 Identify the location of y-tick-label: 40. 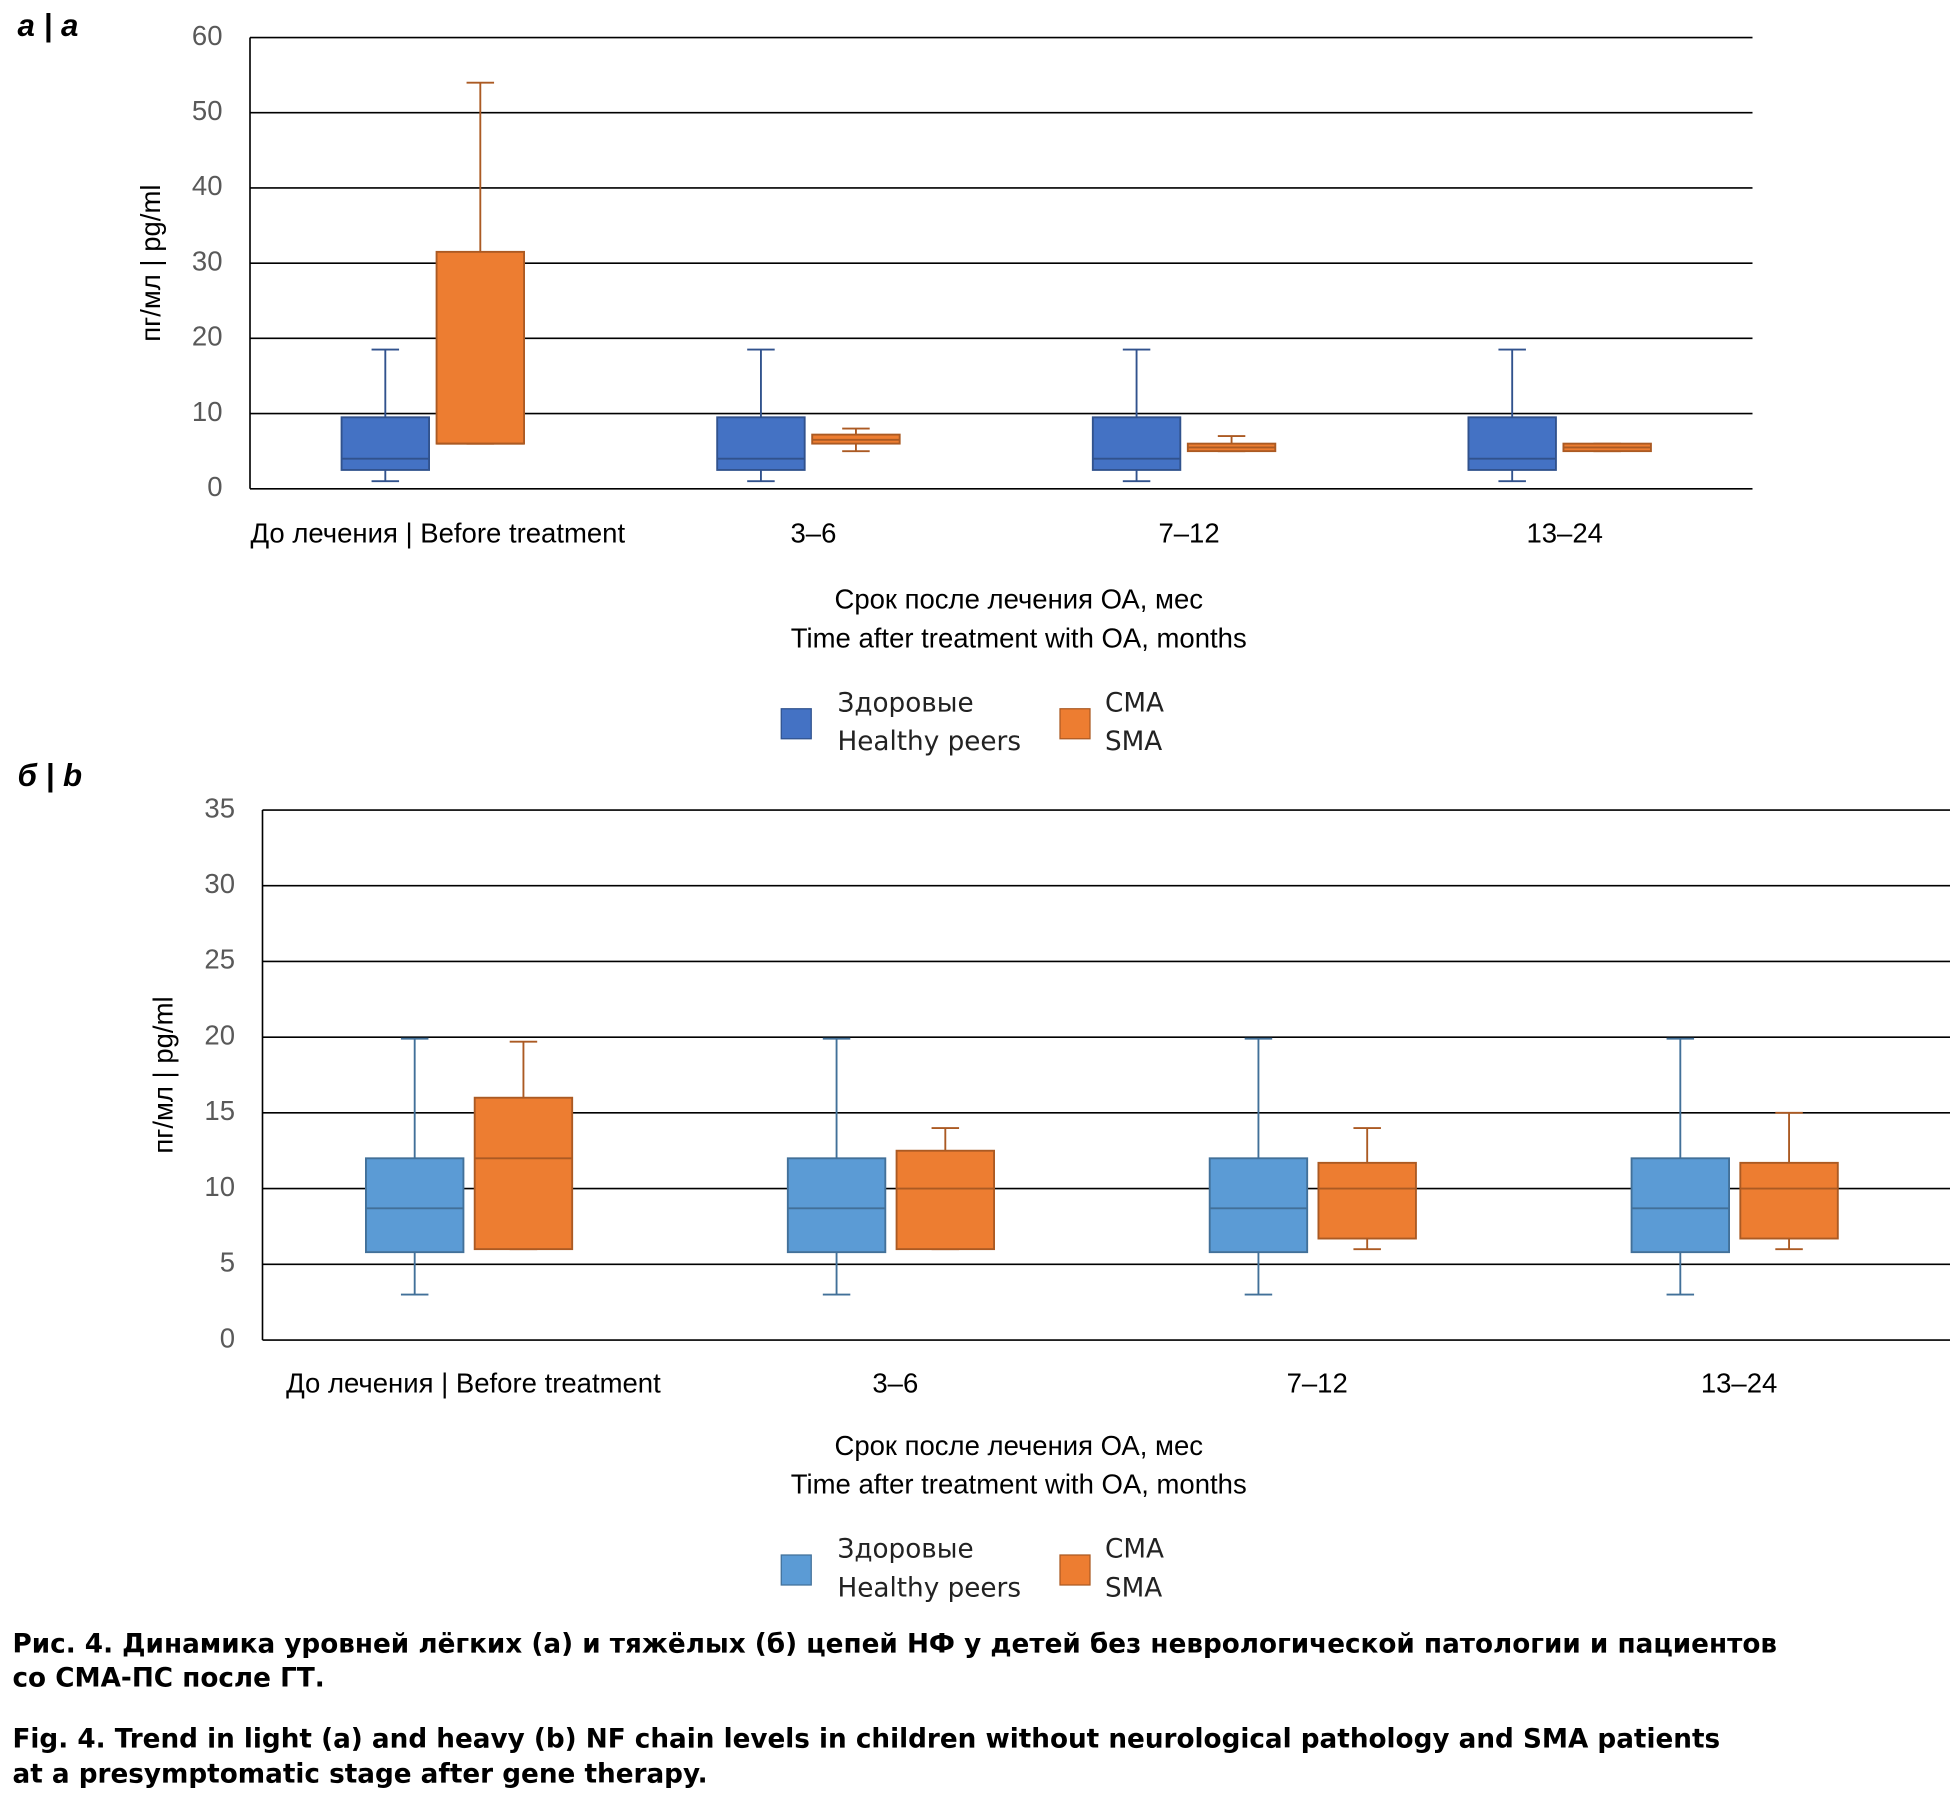
(207, 185).